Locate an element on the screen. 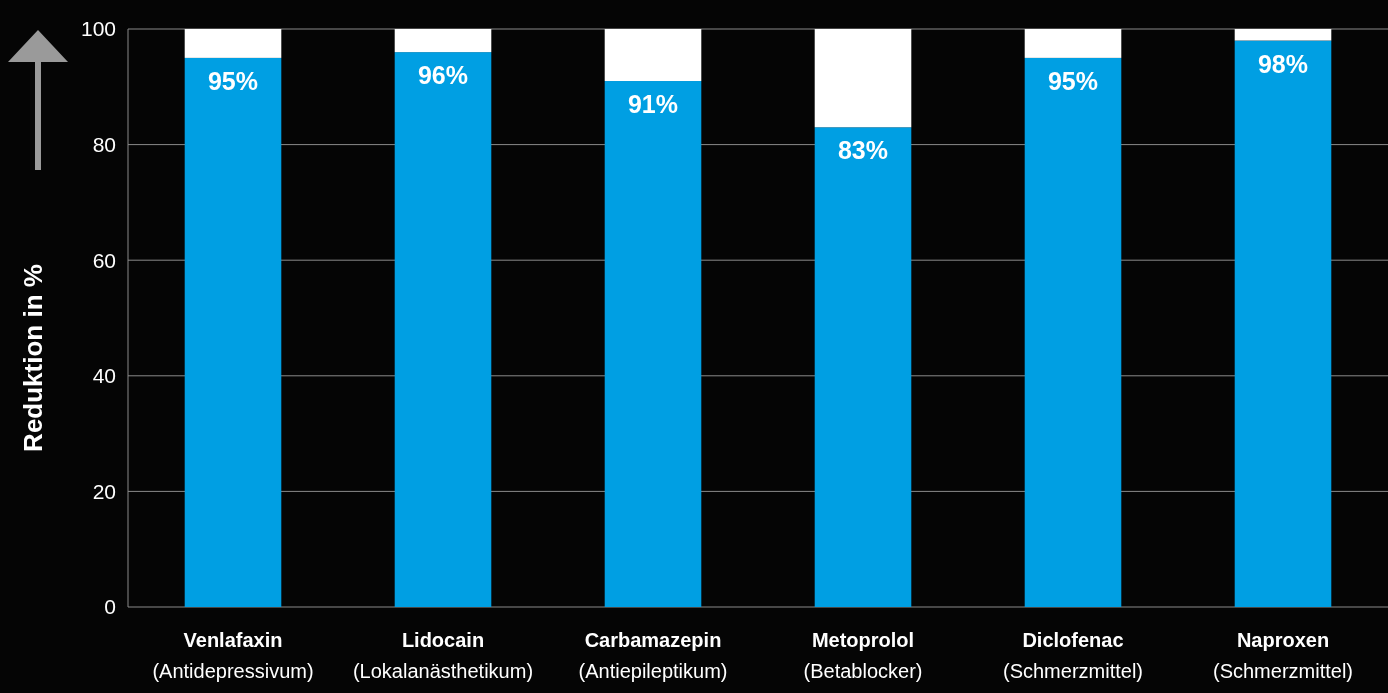 The width and height of the screenshot is (1388, 693). data-label: 83% is located at coordinates (863, 150).